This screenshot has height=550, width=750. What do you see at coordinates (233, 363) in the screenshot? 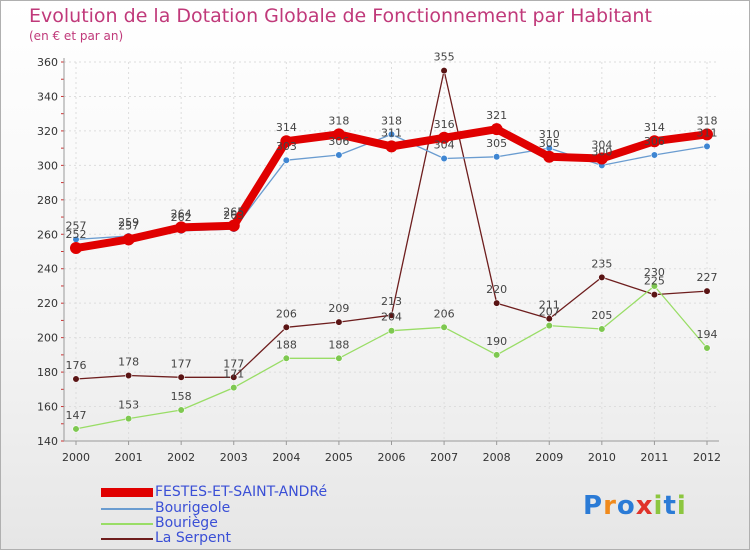
I see `data-label: 177` at bounding box center [233, 363].